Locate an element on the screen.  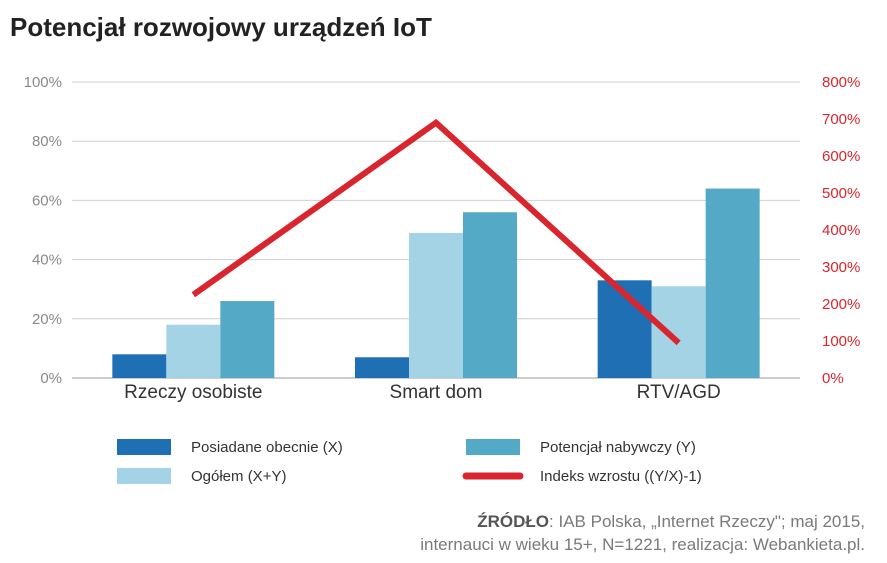
right-tick-label: 0% is located at coordinates (833, 378).